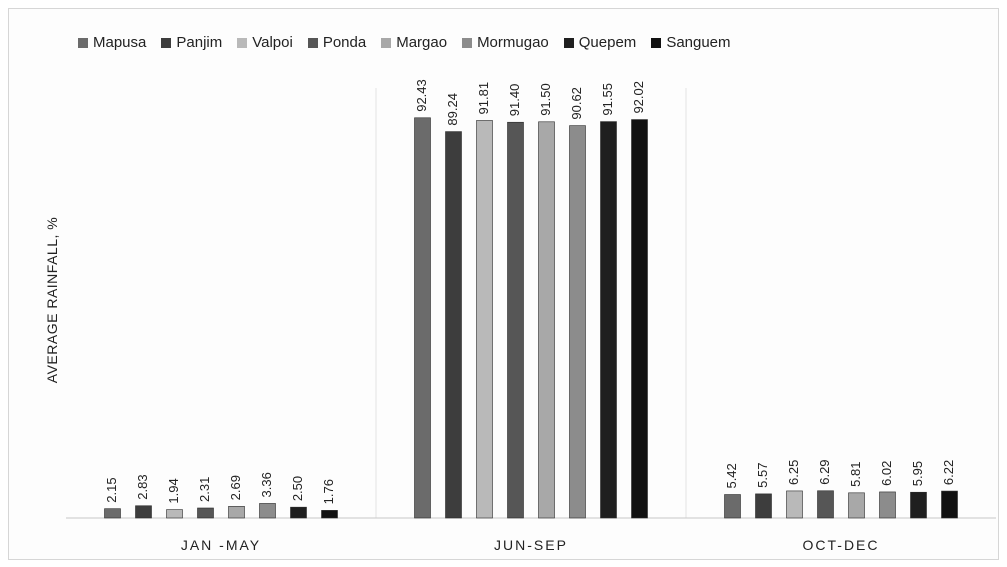  What do you see at coordinates (235, 487) in the screenshot?
I see `data-label: 2.69` at bounding box center [235, 487].